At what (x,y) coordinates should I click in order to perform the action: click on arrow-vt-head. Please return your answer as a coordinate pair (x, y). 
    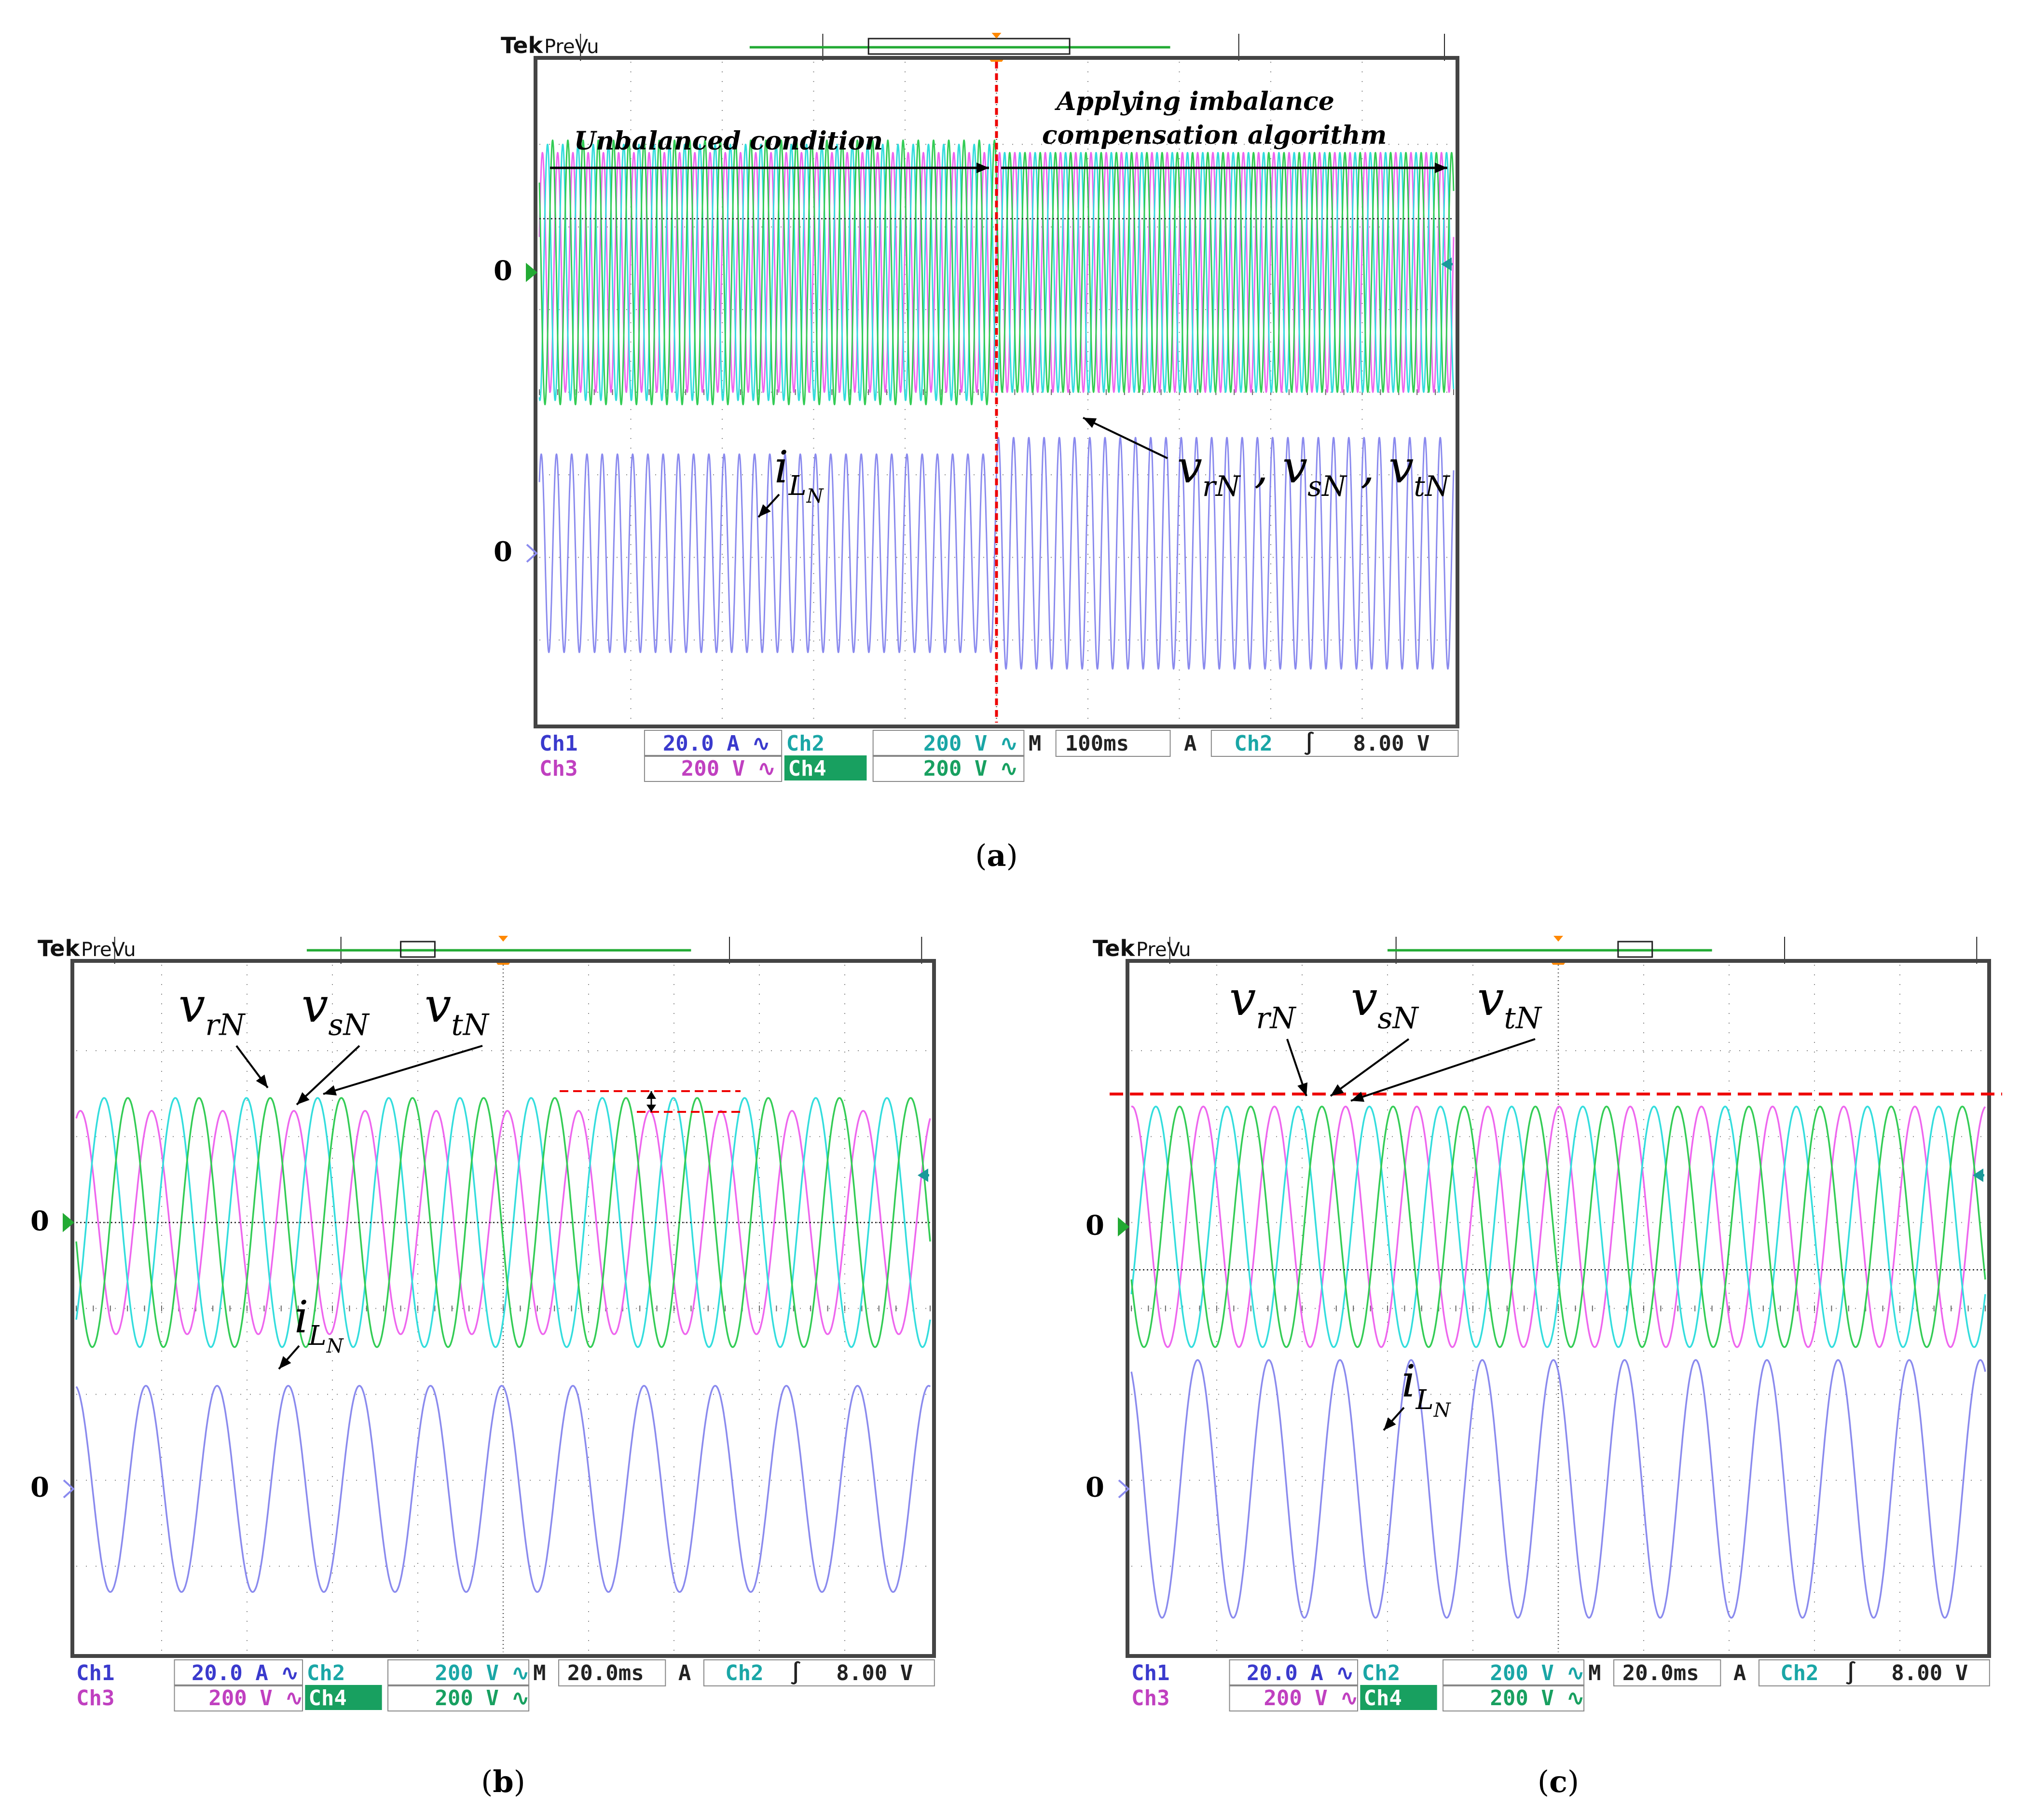
    Looking at the image, I should click on (1358, 1097).